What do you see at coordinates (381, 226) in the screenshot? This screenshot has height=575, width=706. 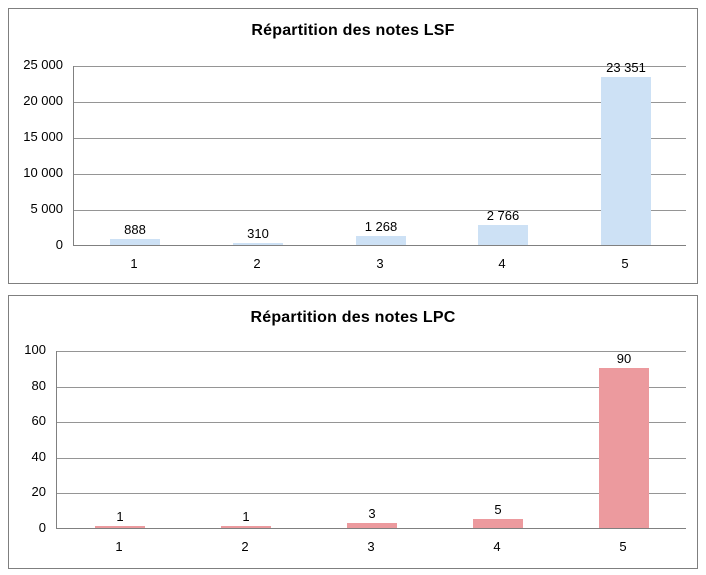 I see `bar-value-label: 1 268` at bounding box center [381, 226].